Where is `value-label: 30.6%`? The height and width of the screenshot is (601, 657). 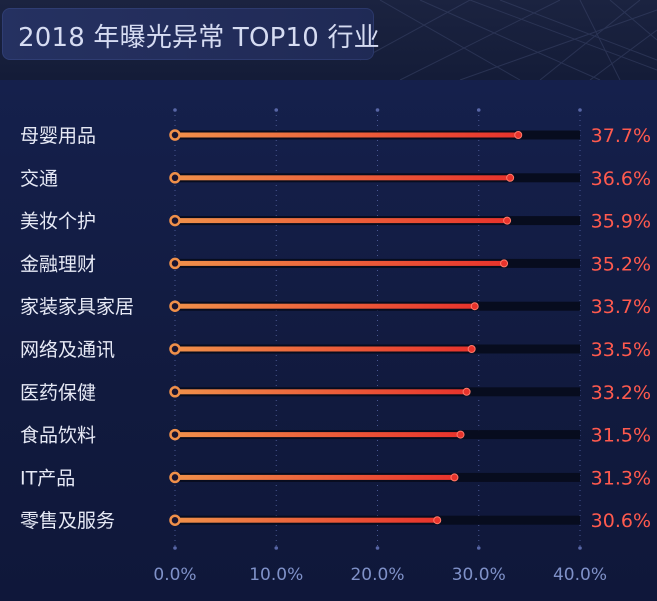
value-label: 30.6% is located at coordinates (621, 521).